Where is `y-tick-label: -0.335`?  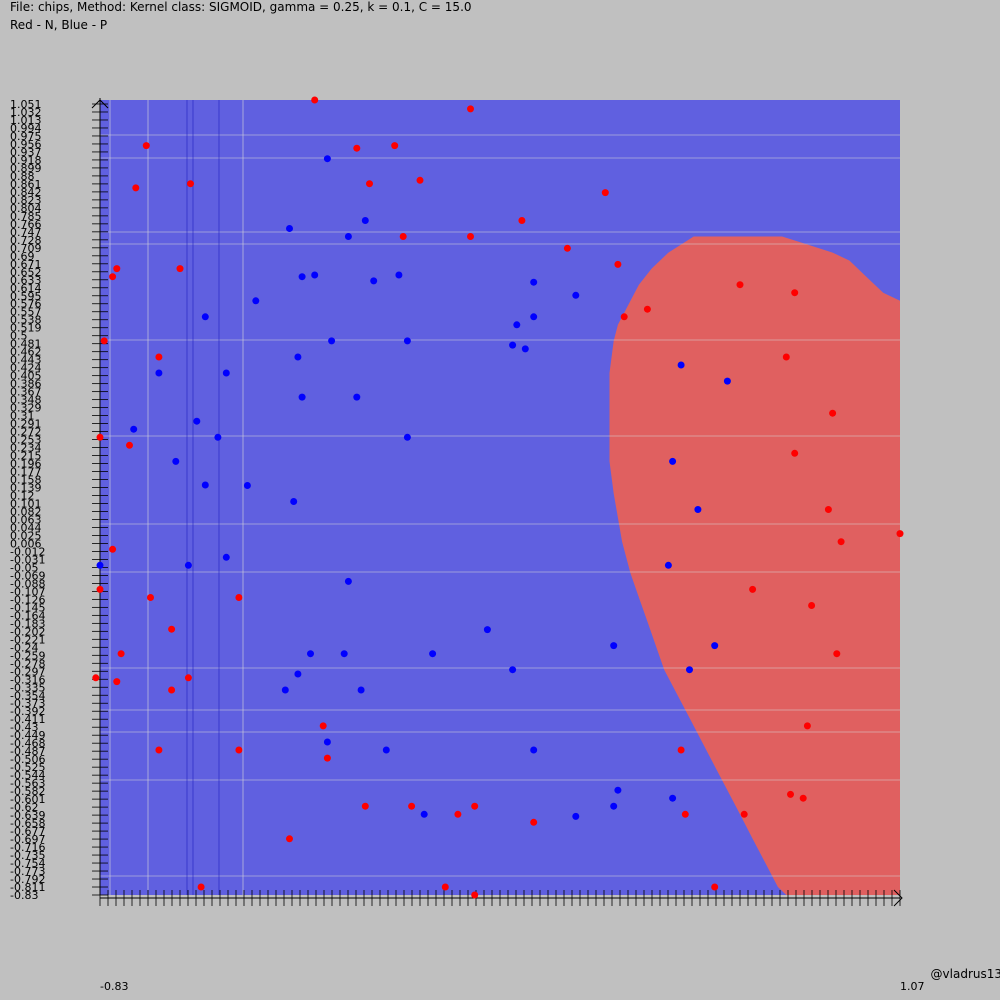
y-tick-label: -0.335 is located at coordinates (27, 687).